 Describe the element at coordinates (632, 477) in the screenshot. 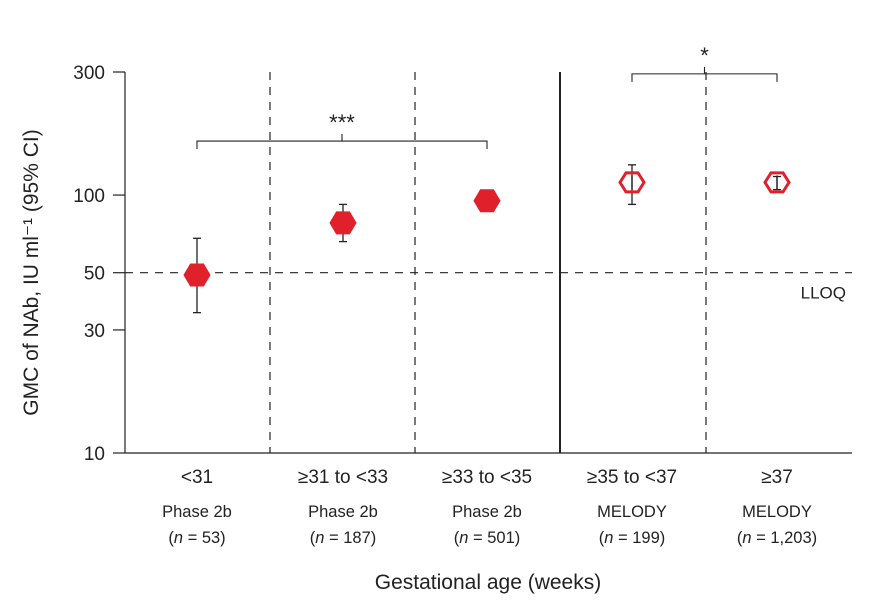

I see `category-label: ≥35 to <37` at that location.